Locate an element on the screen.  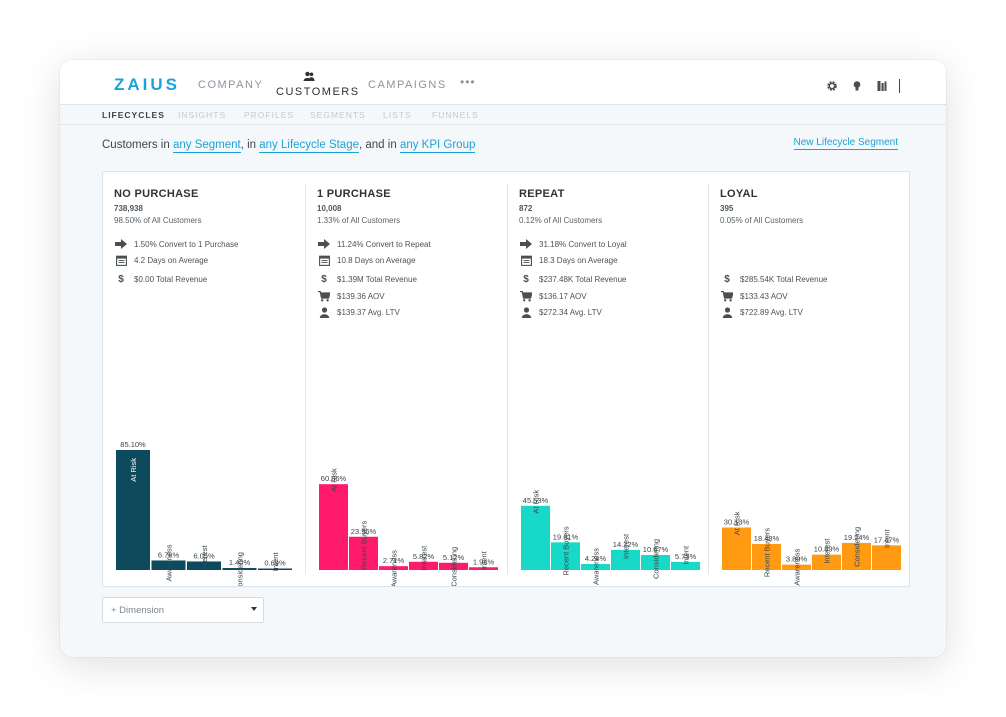
stage-stat-text: 4.2 Days on Average is located at coordinates (171, 260).